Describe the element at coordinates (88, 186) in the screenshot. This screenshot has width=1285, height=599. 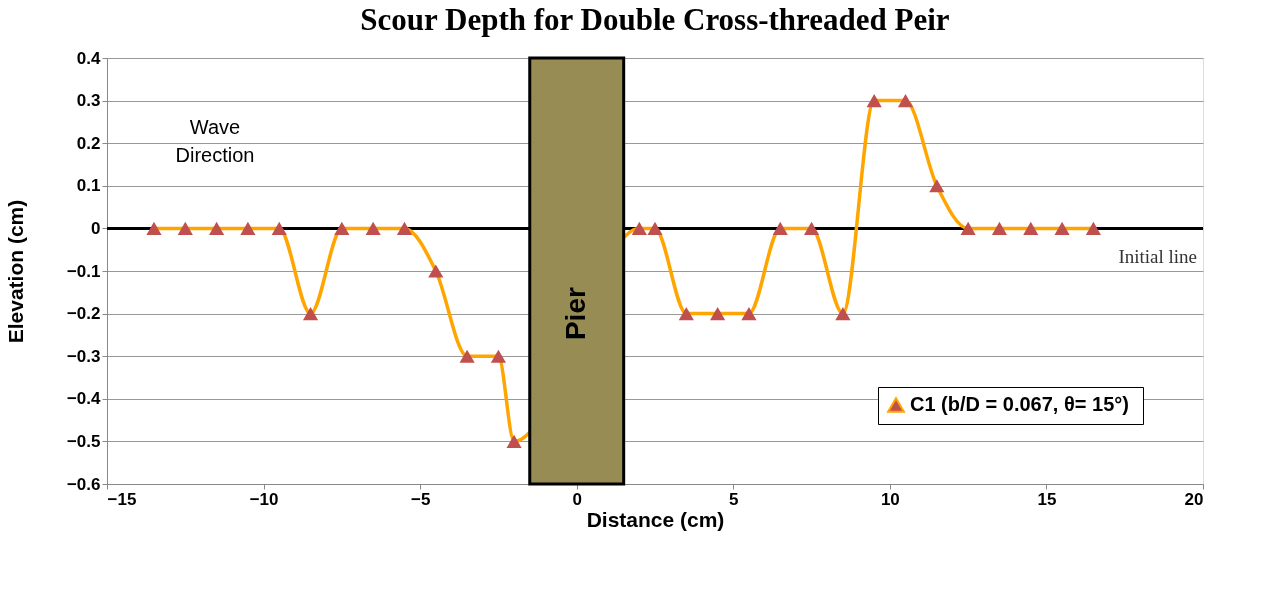
I see `y-tick-label: 0.1` at that location.